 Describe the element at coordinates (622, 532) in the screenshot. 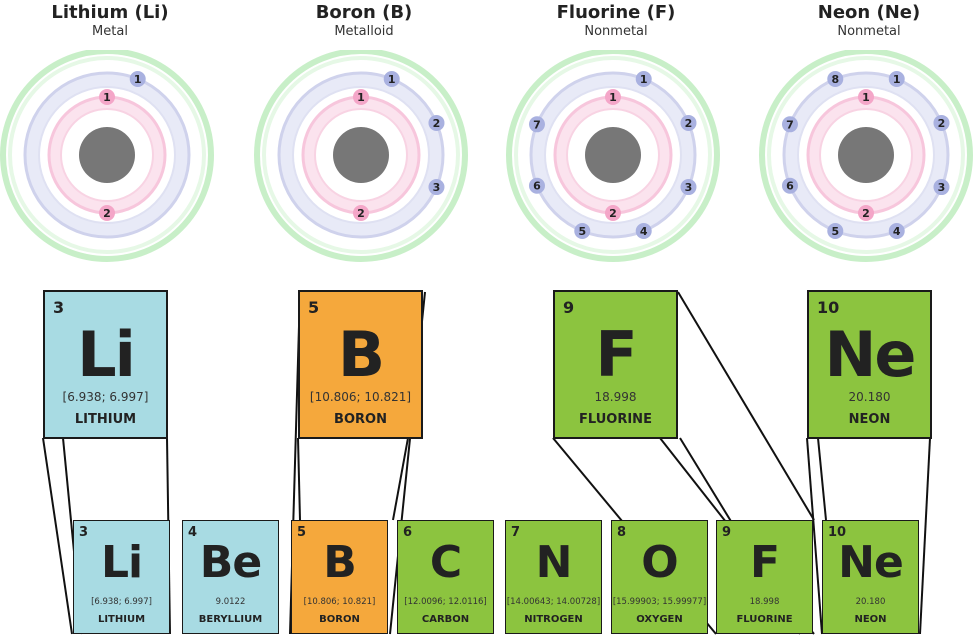

I see `atomic-number: 8` at that location.